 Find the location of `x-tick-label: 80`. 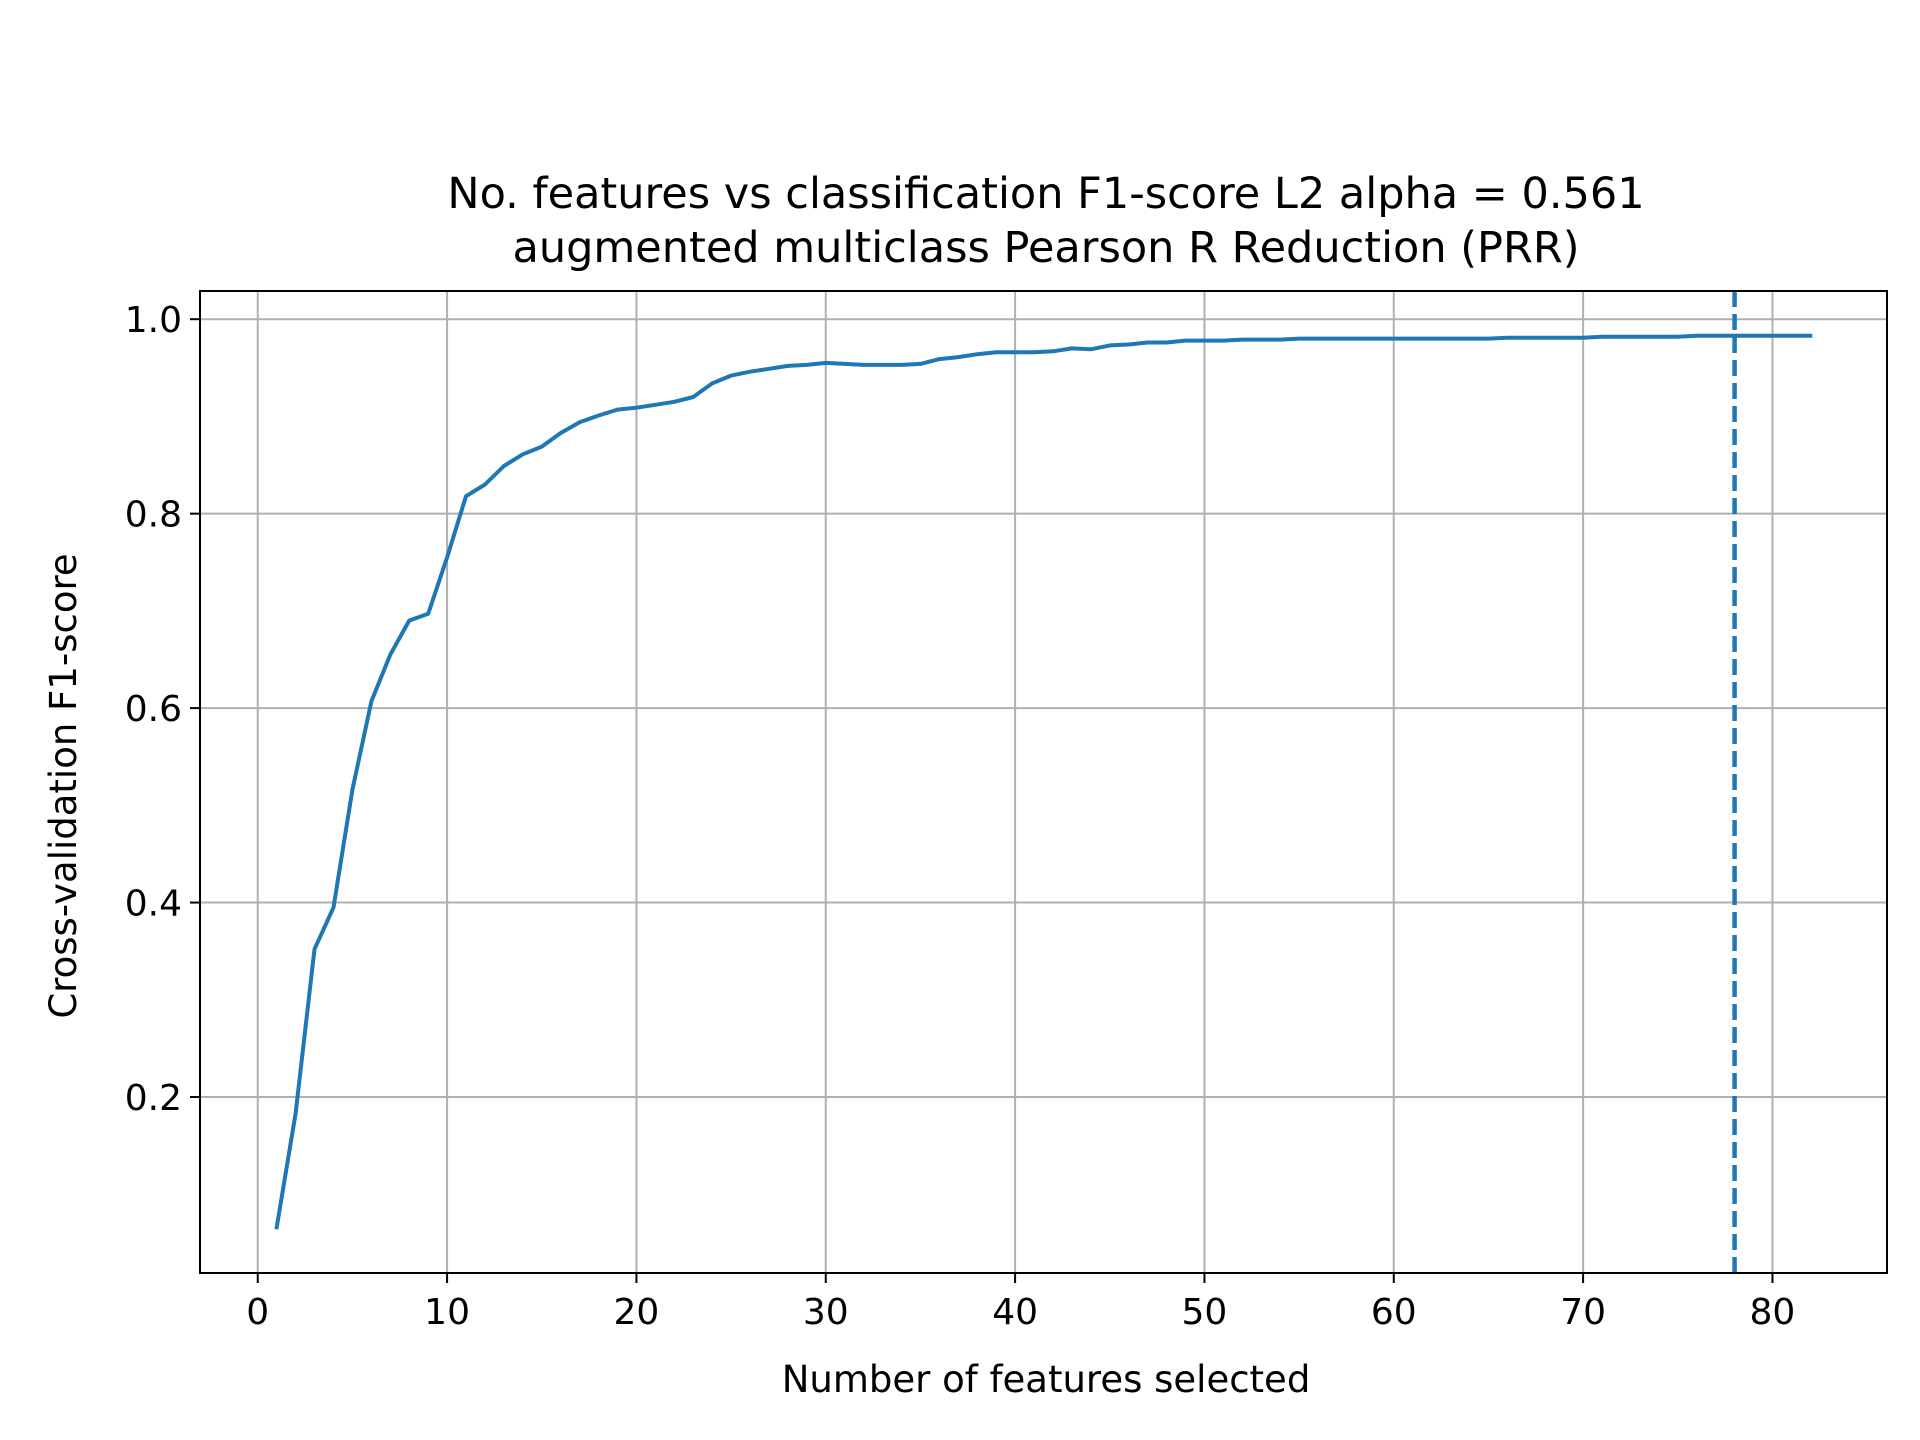

x-tick-label: 80 is located at coordinates (1773, 1312).